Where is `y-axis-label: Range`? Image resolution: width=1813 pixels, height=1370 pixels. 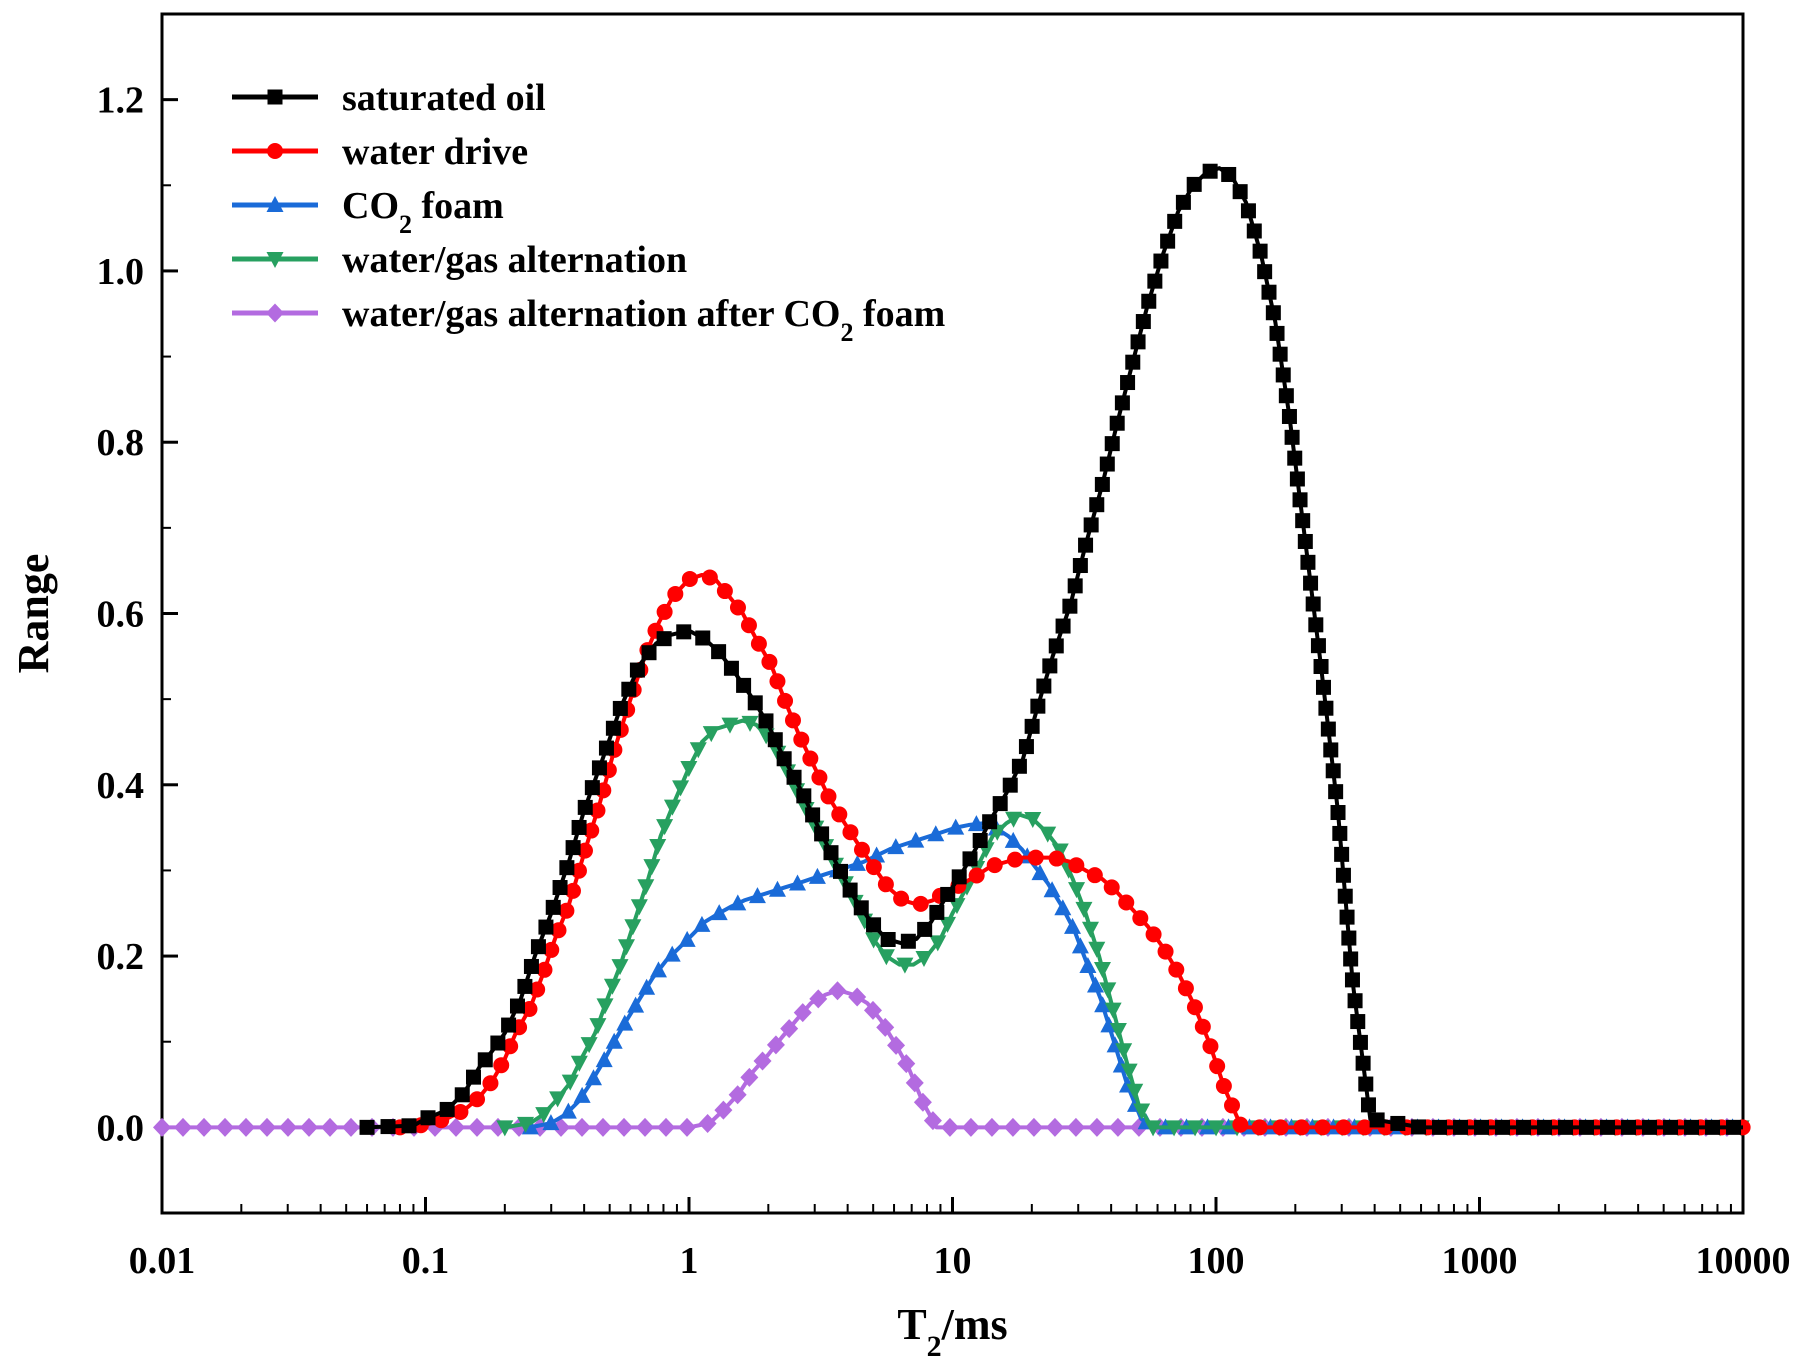 y-axis-label: Range is located at coordinates (33, 614).